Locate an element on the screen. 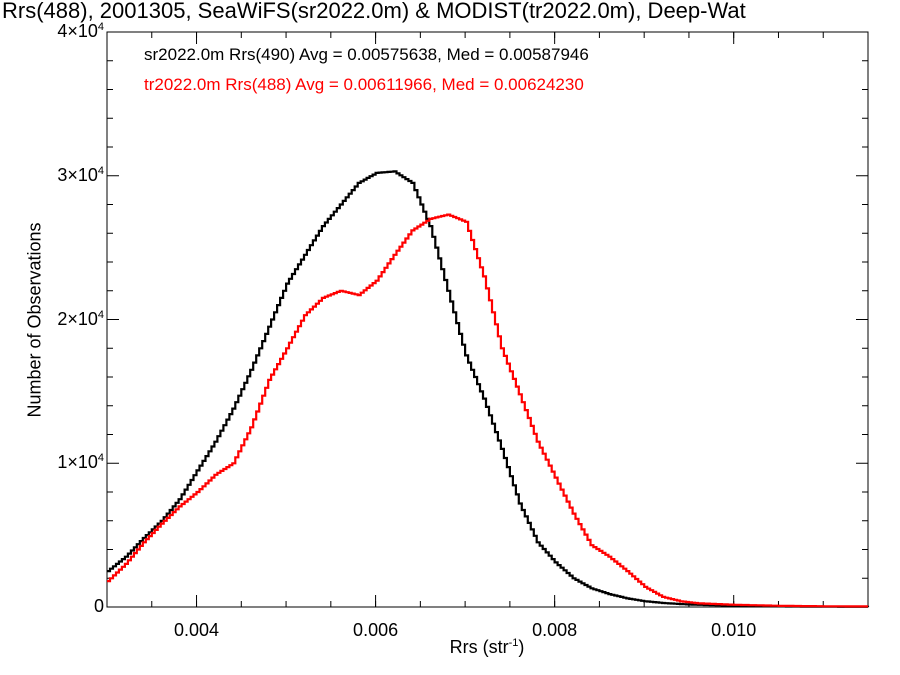 This screenshot has height=675, width=900. y-tick-label: 3×10⁴ is located at coordinates (80, 174).